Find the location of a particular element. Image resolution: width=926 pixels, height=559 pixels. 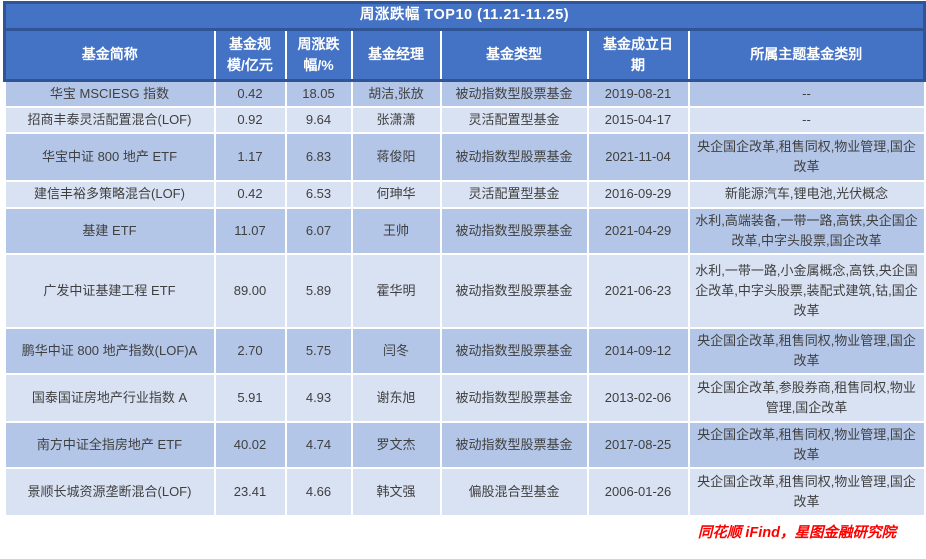

cell-themes: 水利,高端装备,一带一路,高铁,央企国企改革,中字头股票,国企改革 is located at coordinates (806, 230).